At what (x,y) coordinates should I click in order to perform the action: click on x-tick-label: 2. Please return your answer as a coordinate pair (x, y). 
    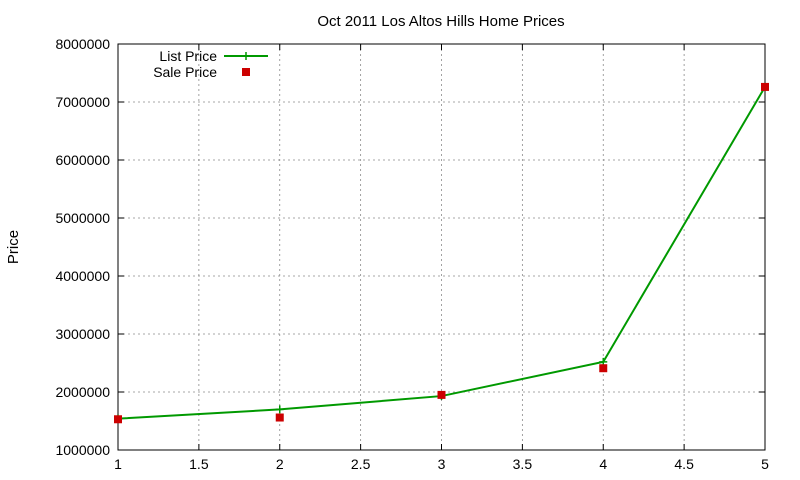
    Looking at the image, I should click on (280, 464).